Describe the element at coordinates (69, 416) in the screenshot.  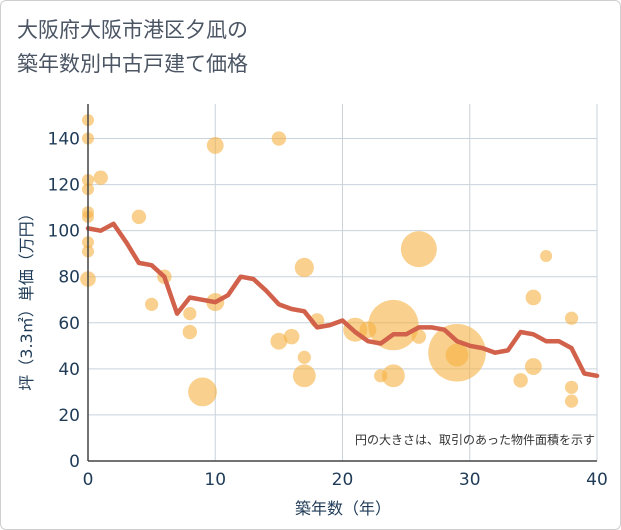
I see `y-tick-label: 20` at that location.